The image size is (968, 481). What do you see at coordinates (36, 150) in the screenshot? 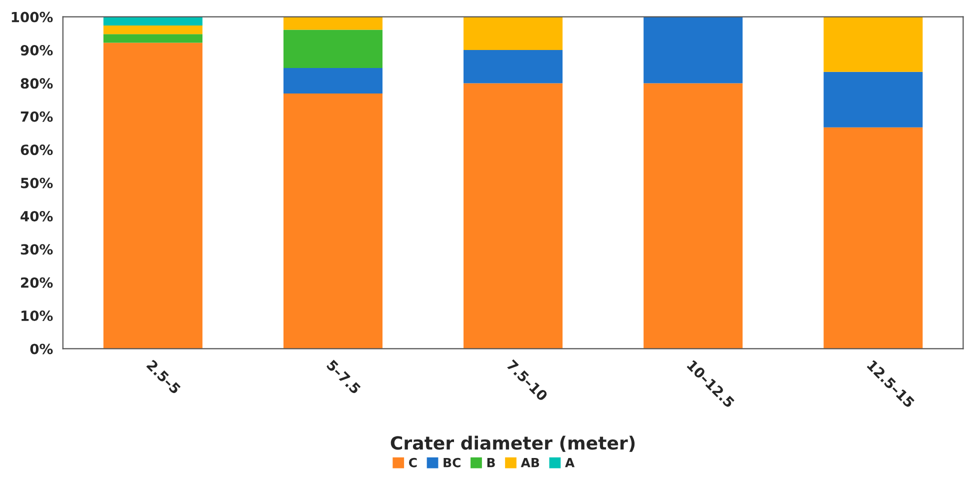
I see `y-tick-label: 60%` at bounding box center [36, 150].